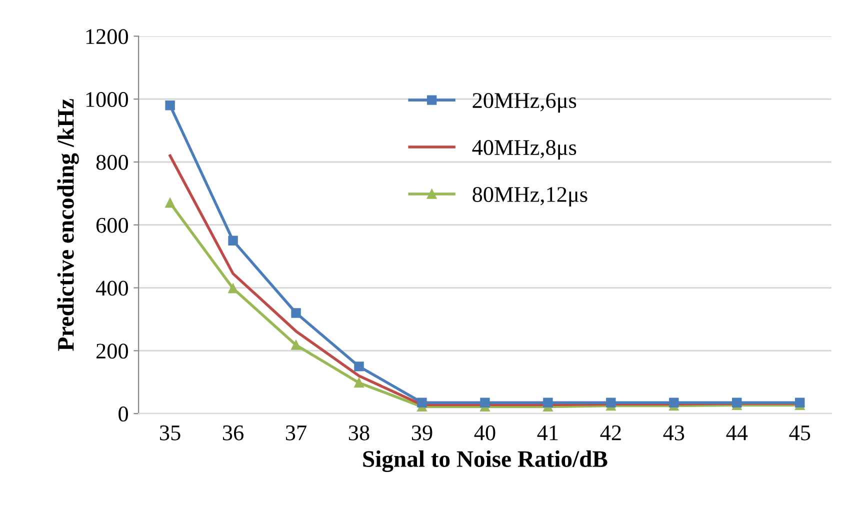 Image resolution: width=866 pixels, height=517 pixels. Describe the element at coordinates (296, 432) in the screenshot. I see `x-tick-label: 37` at that location.